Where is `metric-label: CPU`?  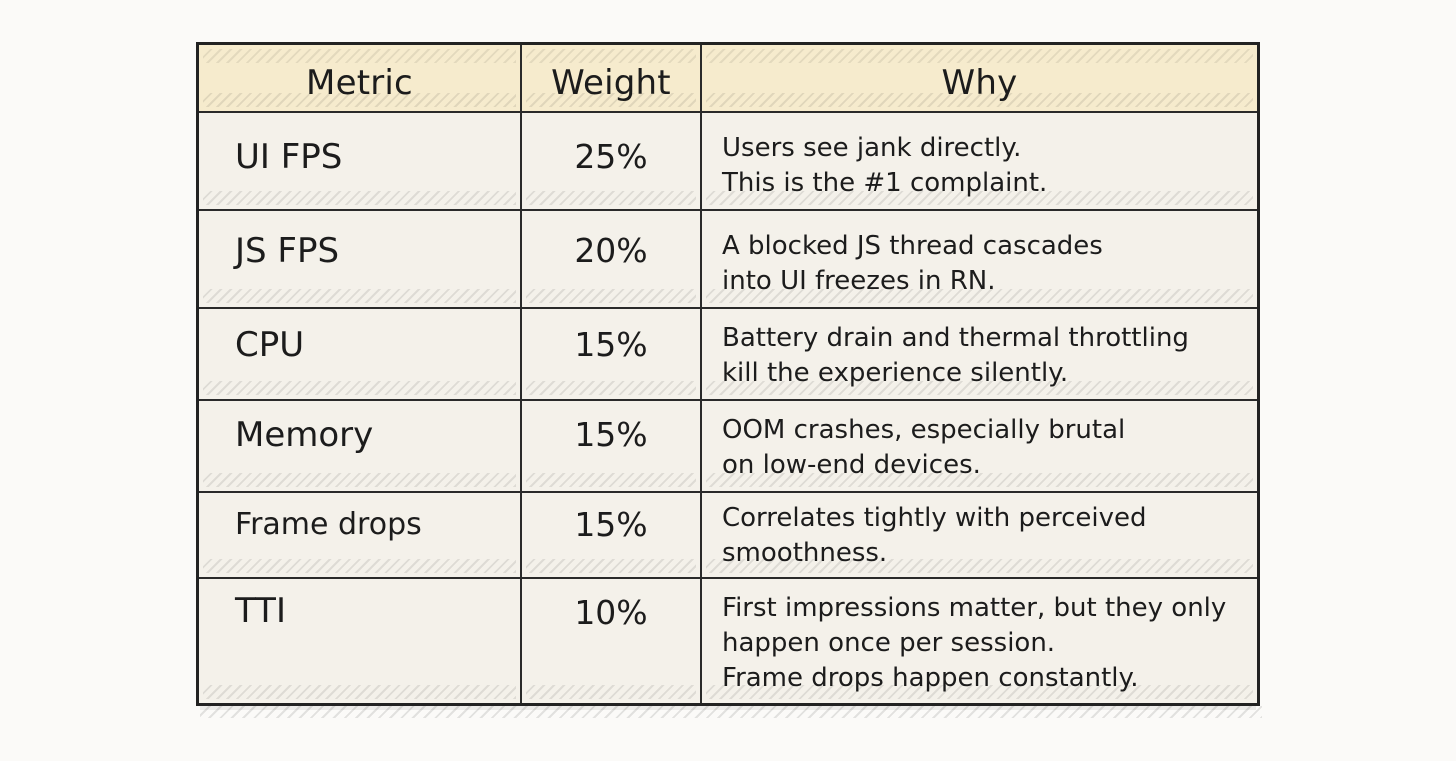
metric-label: CPU is located at coordinates (270, 345).